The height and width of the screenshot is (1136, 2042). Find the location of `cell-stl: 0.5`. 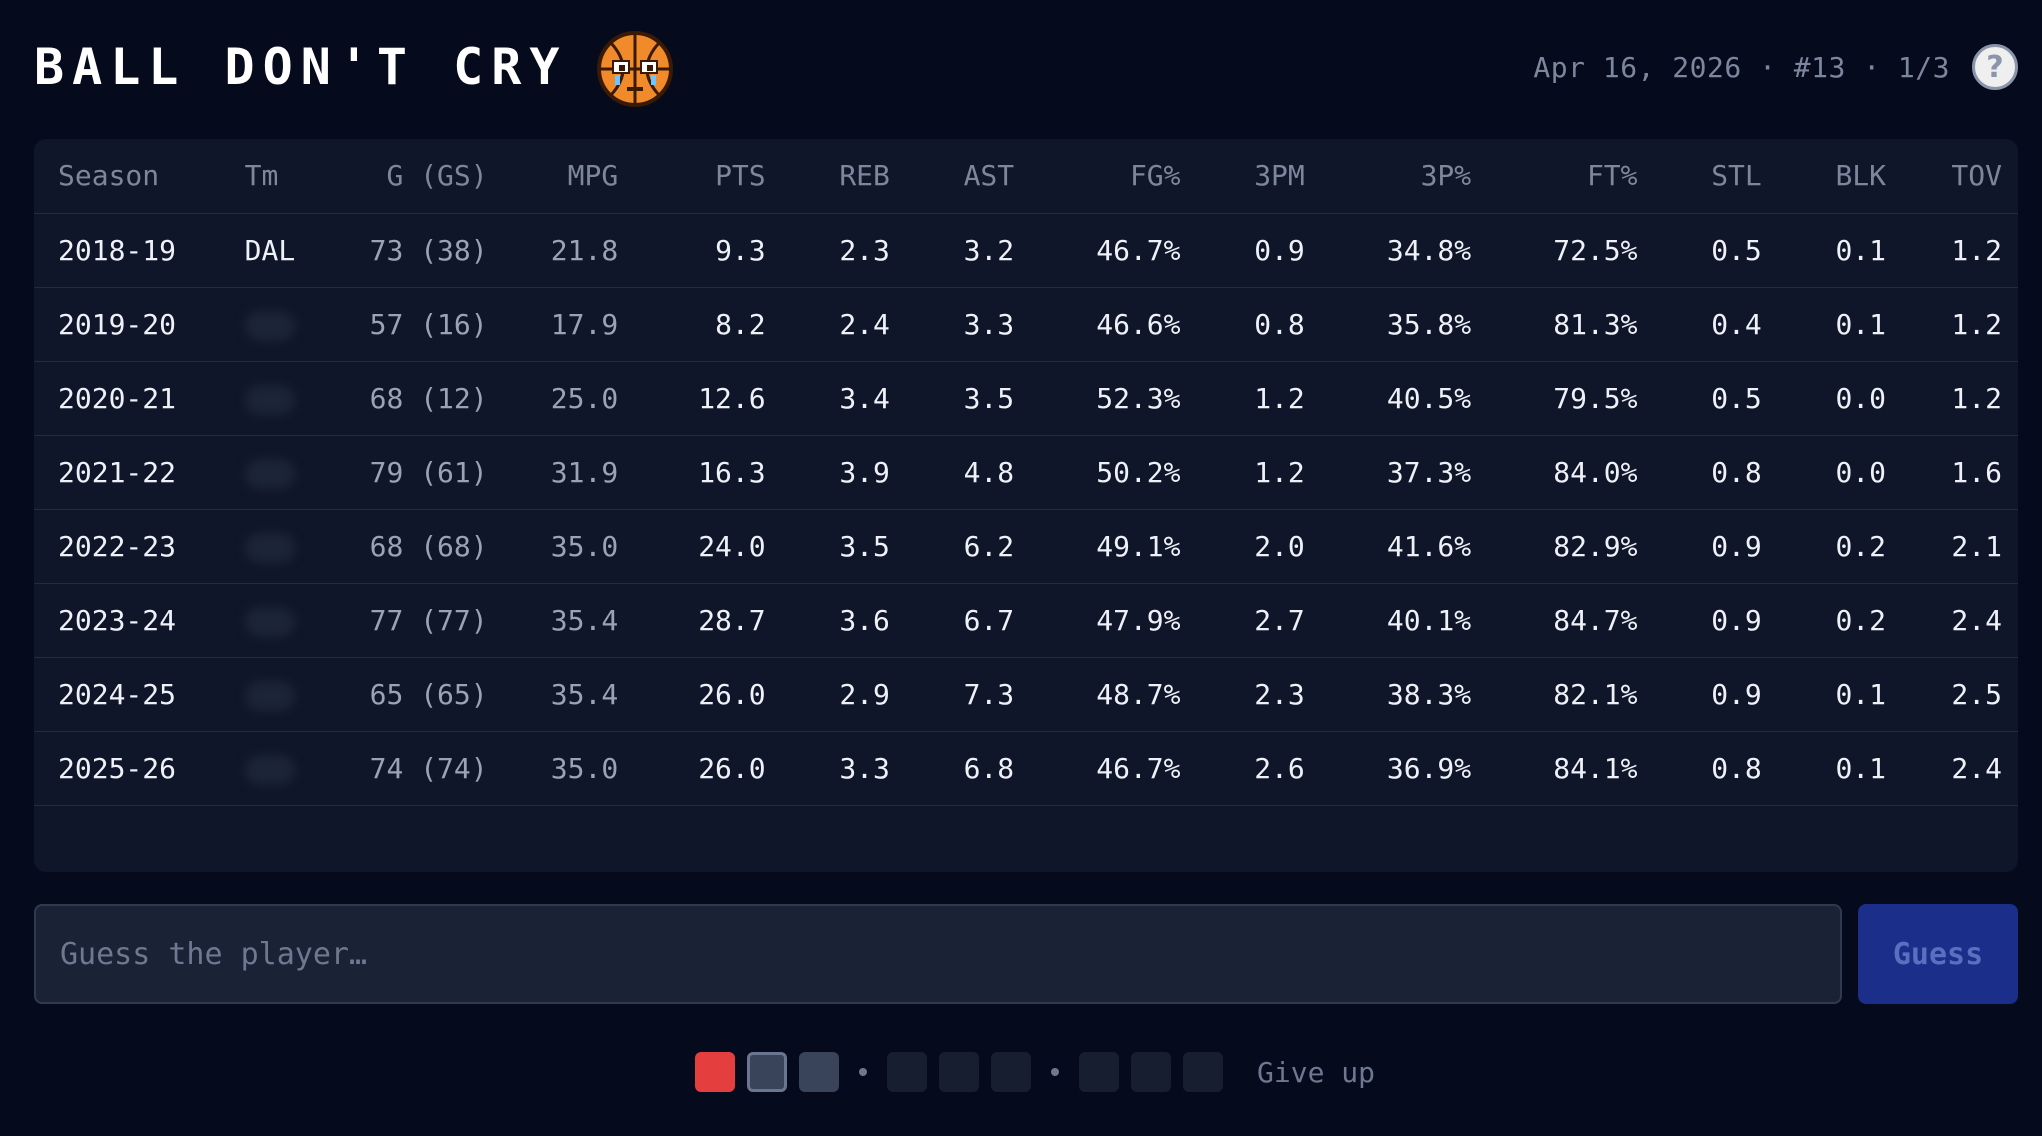

cell-stl: 0.5 is located at coordinates (1715, 398).